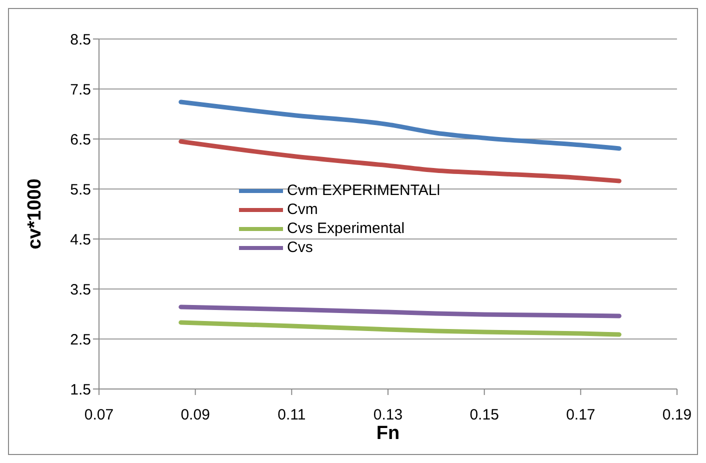  What do you see at coordinates (292, 415) in the screenshot?
I see `x-tick-label: 0.11` at bounding box center [292, 415].